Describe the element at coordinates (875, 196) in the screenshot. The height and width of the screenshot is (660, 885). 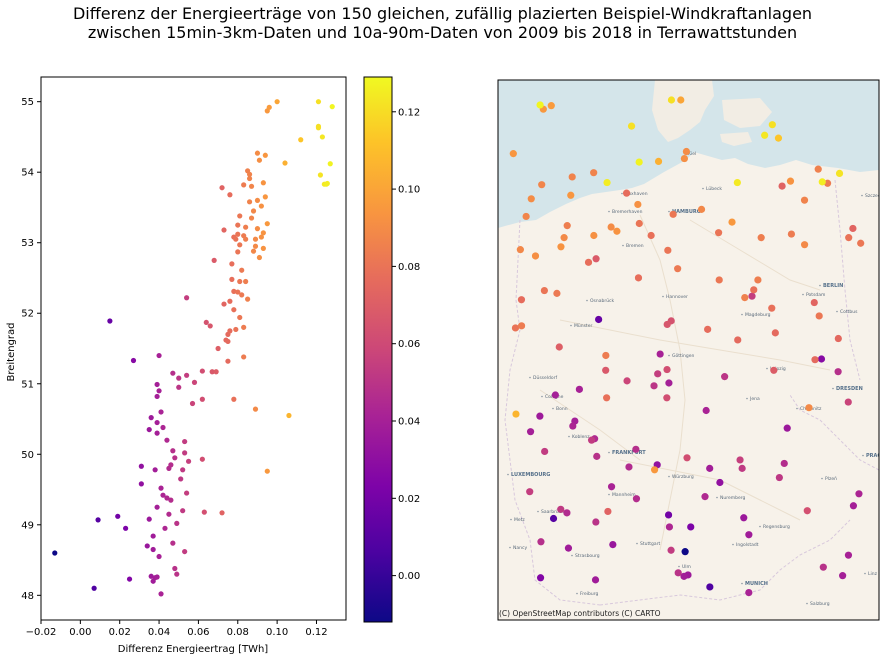
I see `city-label: Szczecin` at that location.